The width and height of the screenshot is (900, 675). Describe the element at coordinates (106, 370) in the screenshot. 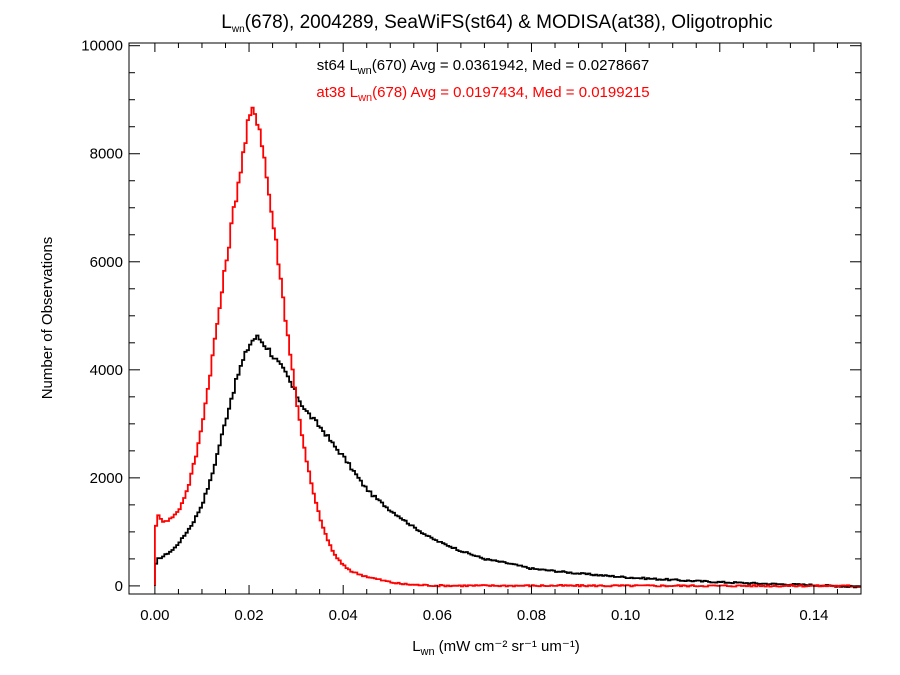

I see `y-tick-label: 4000` at that location.